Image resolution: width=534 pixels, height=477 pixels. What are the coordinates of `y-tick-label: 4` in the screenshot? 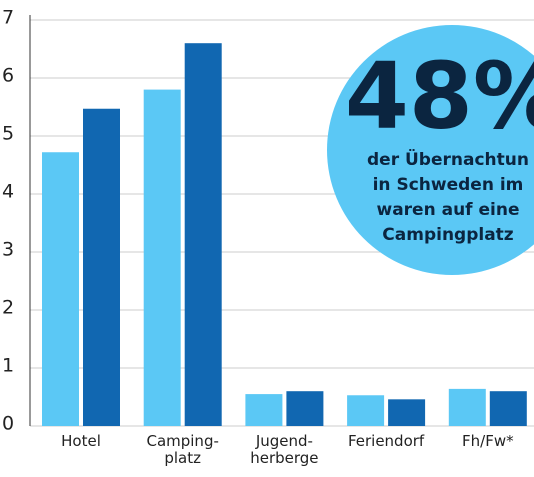 It's located at (8, 192).